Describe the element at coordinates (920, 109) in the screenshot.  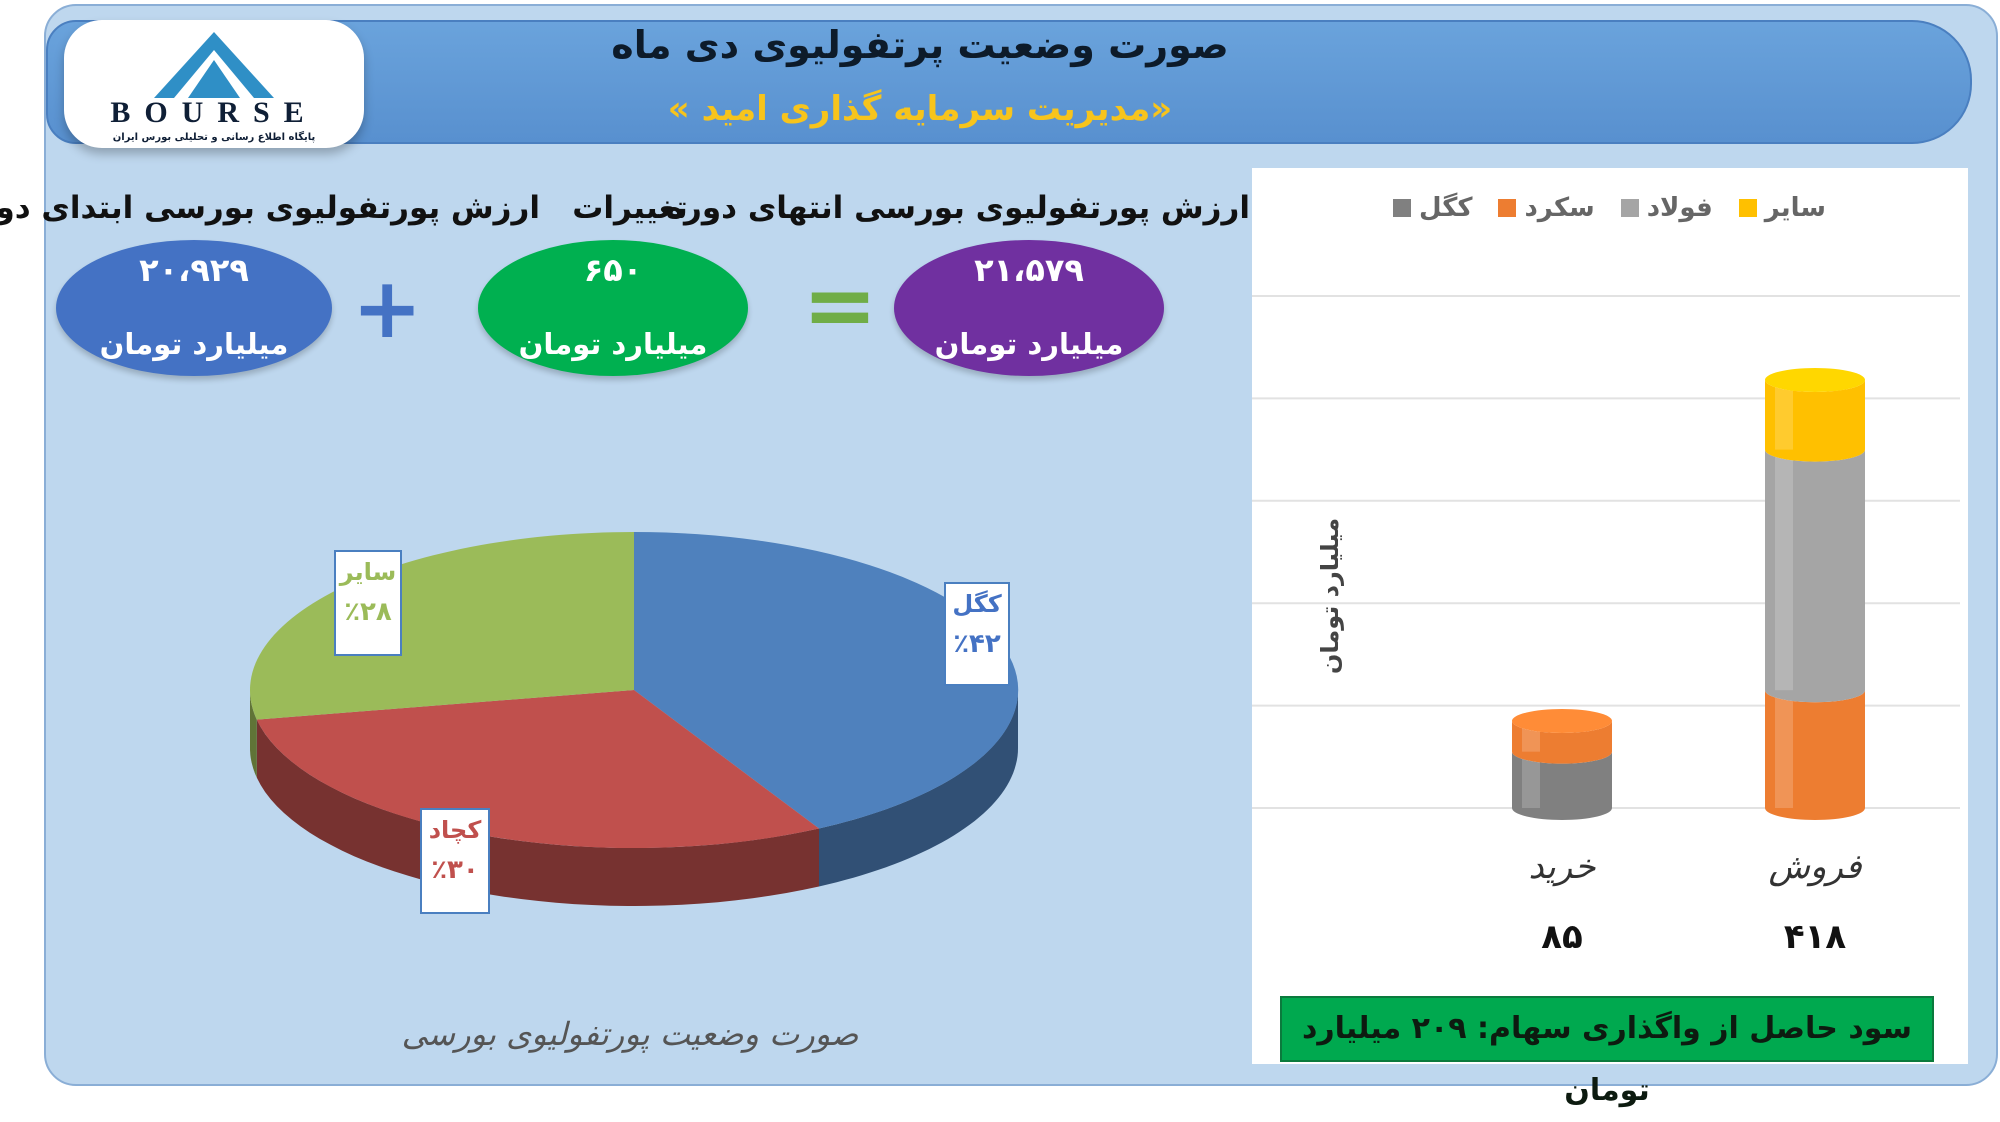
I see `page-subtitle: «مدیریت سرمایه گذاری امید »` at that location.